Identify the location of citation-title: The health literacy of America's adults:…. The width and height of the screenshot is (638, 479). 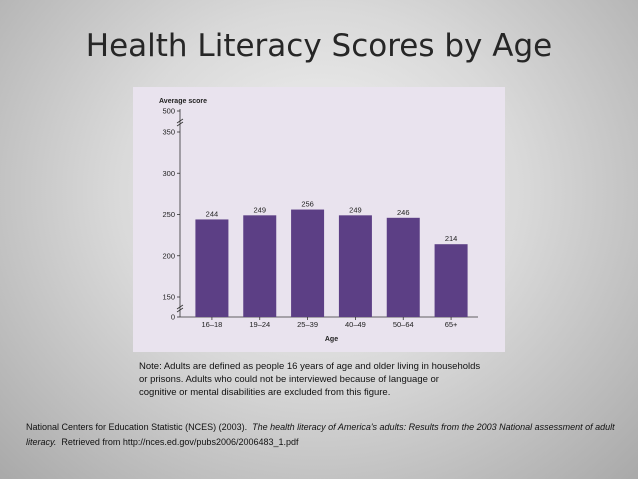
(320, 434).